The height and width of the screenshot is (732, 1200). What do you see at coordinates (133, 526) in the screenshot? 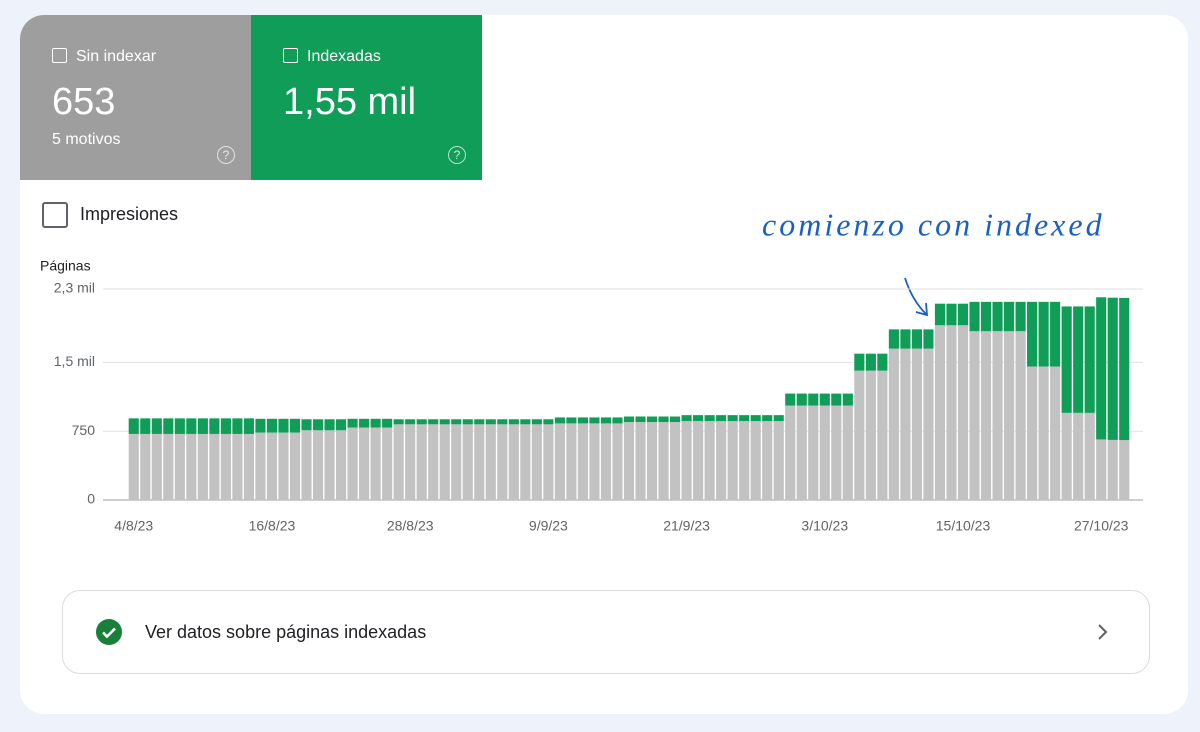
I see `x-tick-label: 4/8/23` at bounding box center [133, 526].